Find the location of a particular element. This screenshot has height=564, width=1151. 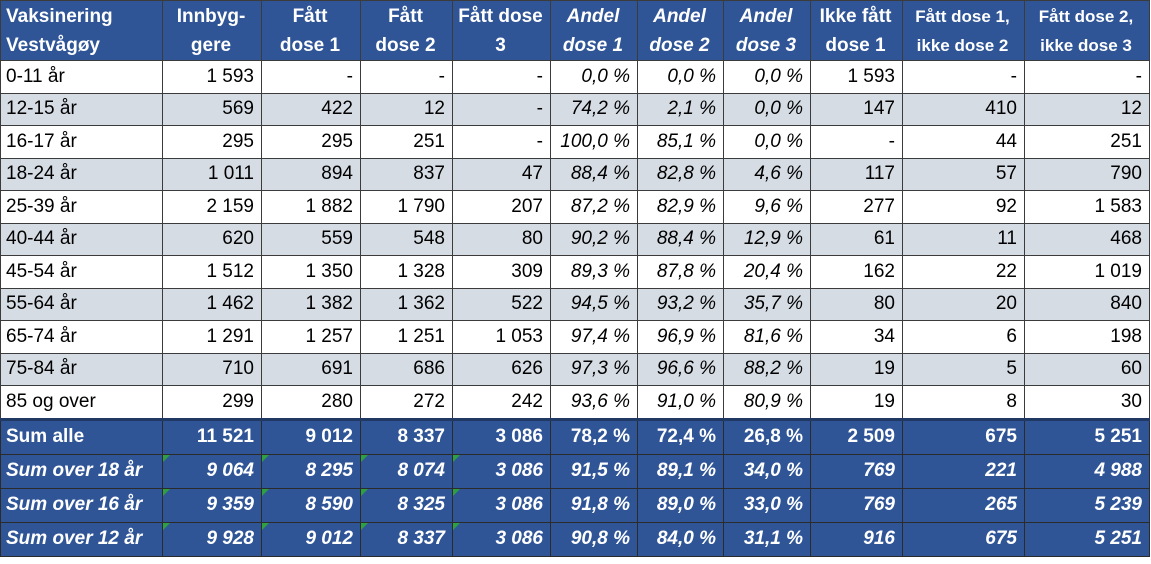

row-label: 0-11 år is located at coordinates (81, 77).